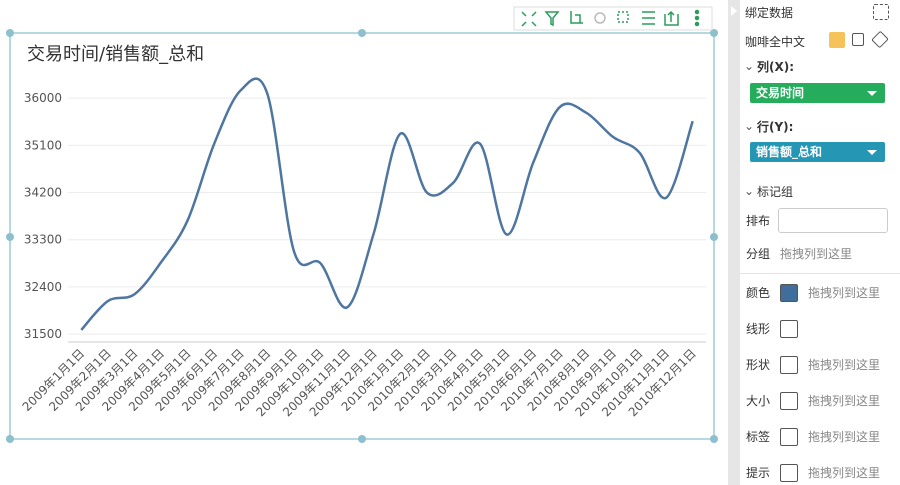  Describe the element at coordinates (858, 39) in the screenshot. I see `axis-icon` at that location.